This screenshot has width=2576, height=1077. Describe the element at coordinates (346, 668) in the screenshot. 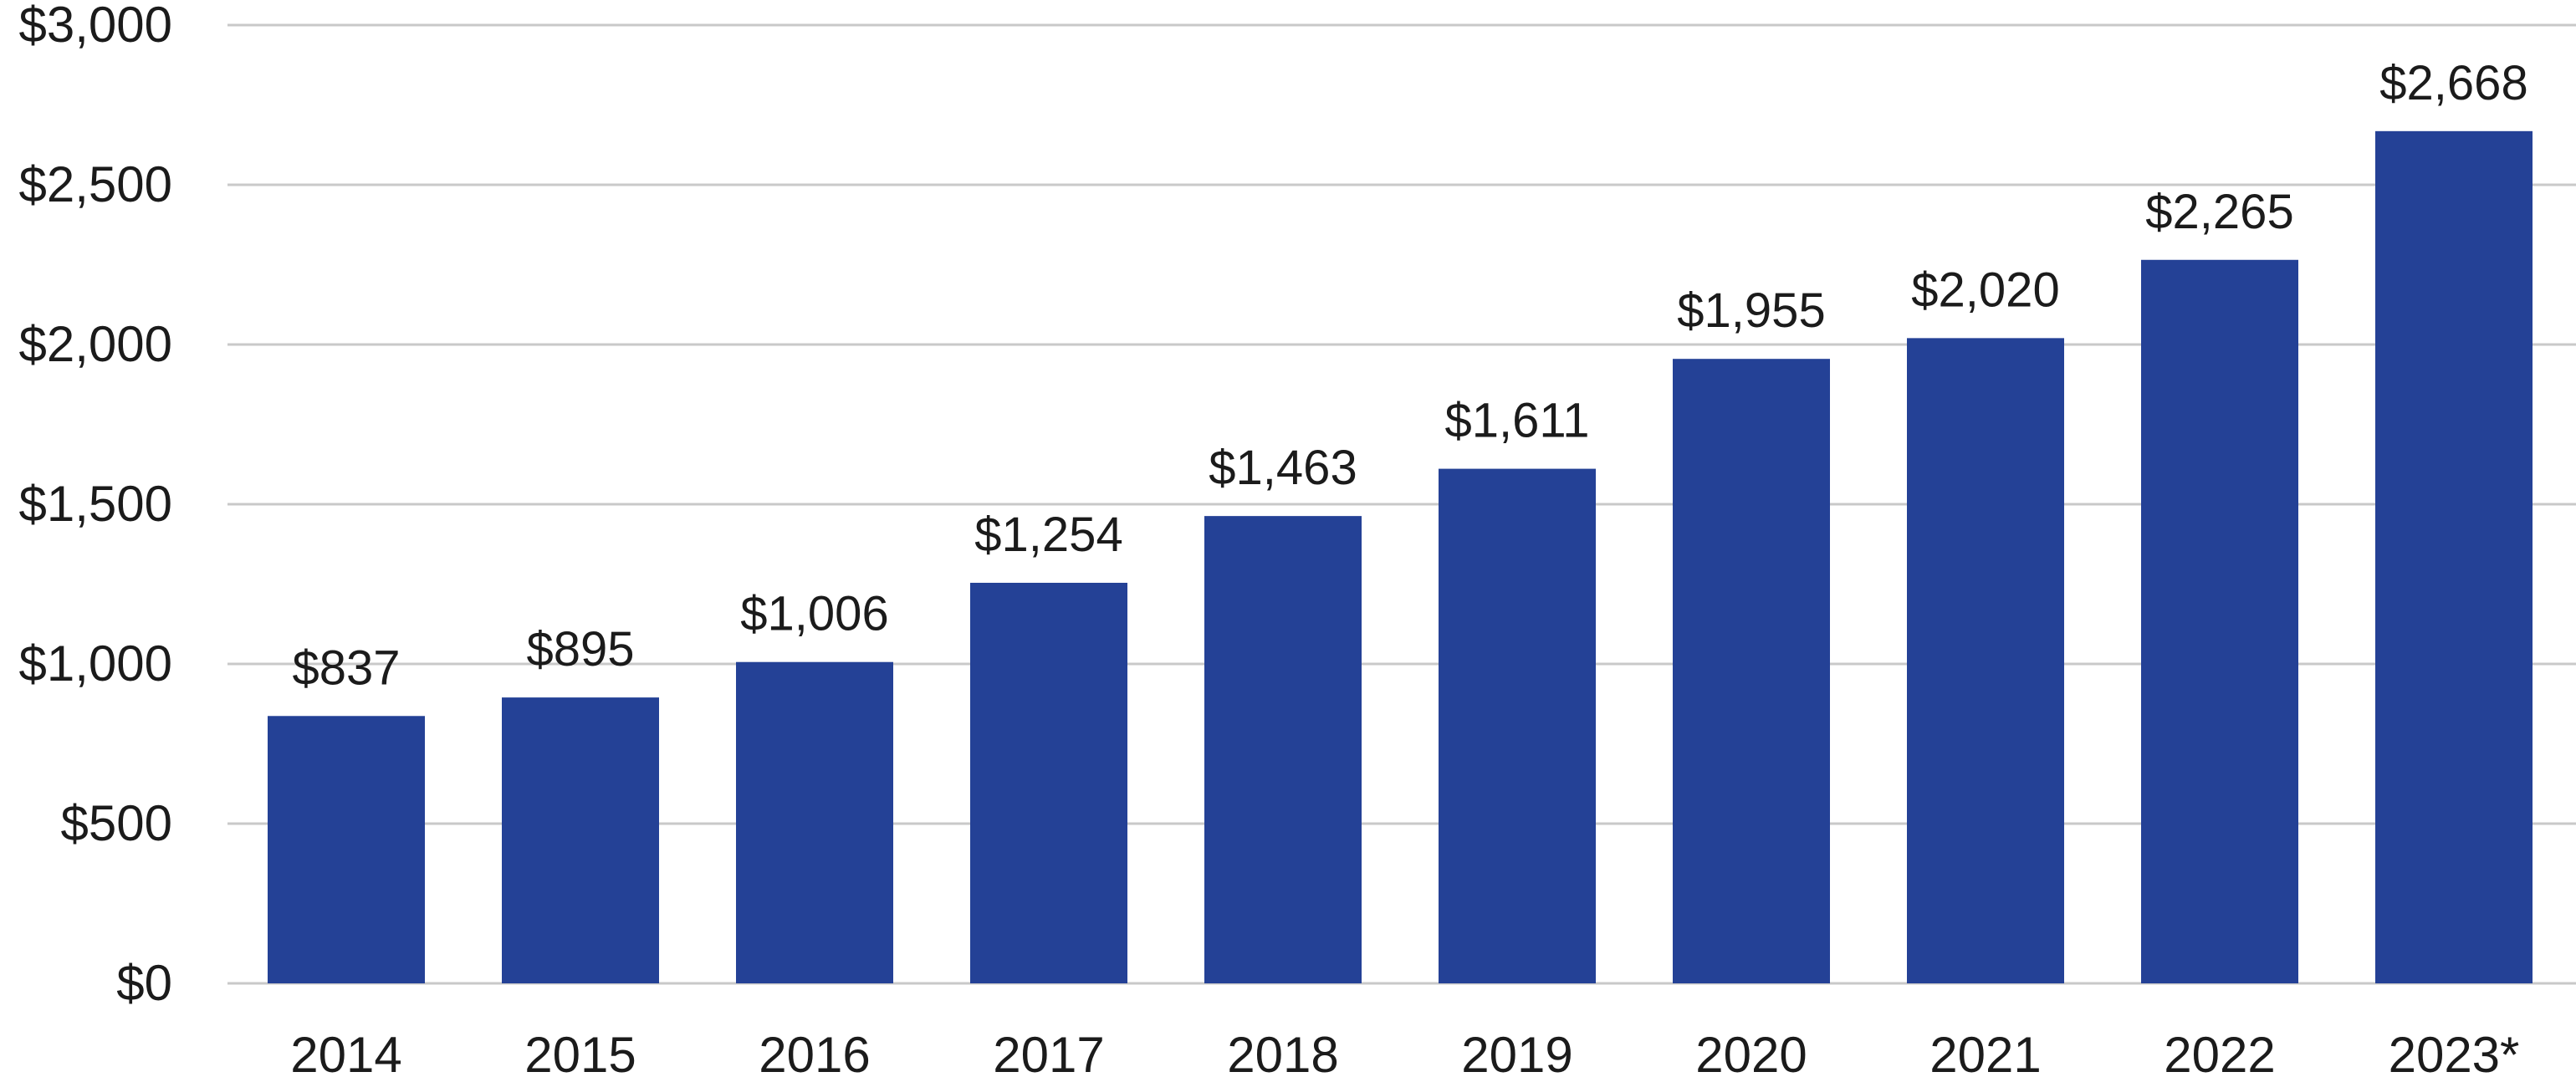

I see `data-label: $837` at that location.